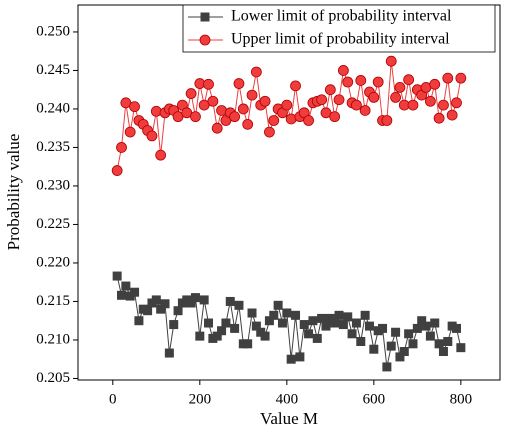 The image size is (510, 435). Describe the element at coordinates (287, 399) in the screenshot. I see `x-tick-label: 400` at that location.